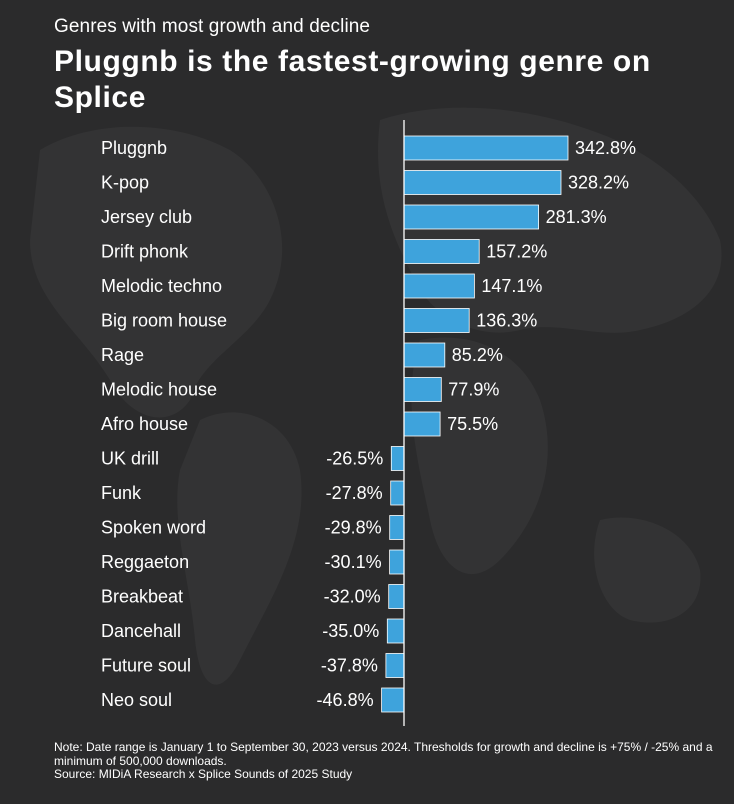 This screenshot has height=804, width=734. I want to click on bar-k-pop, so click(482, 182).